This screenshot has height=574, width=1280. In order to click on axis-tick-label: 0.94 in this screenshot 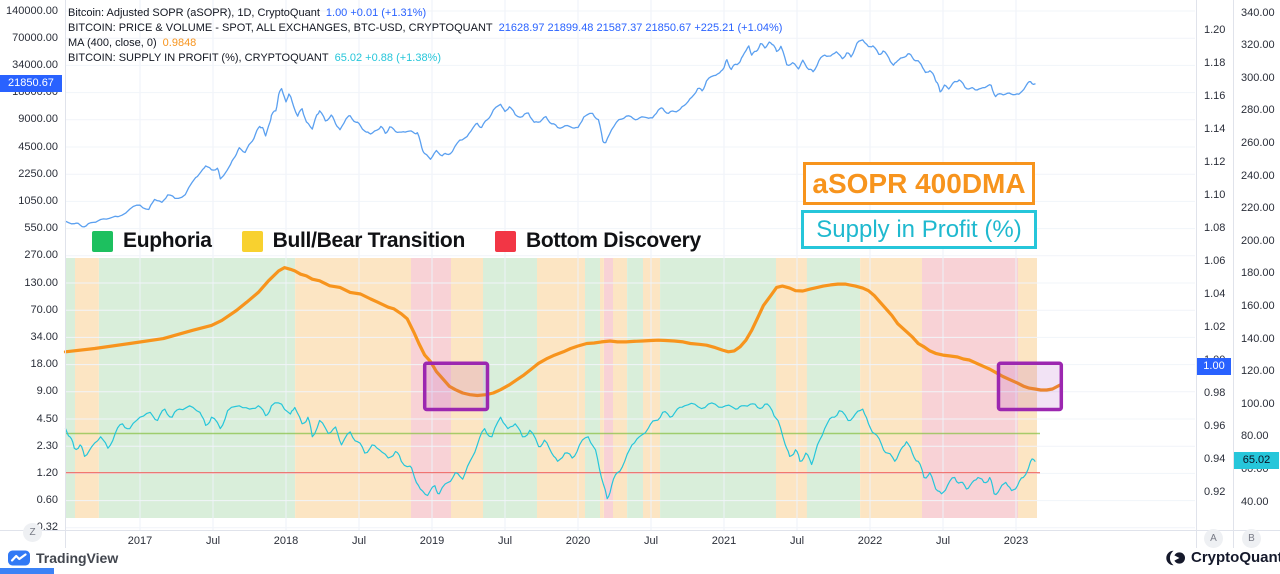, I will do `click(1215, 458)`.